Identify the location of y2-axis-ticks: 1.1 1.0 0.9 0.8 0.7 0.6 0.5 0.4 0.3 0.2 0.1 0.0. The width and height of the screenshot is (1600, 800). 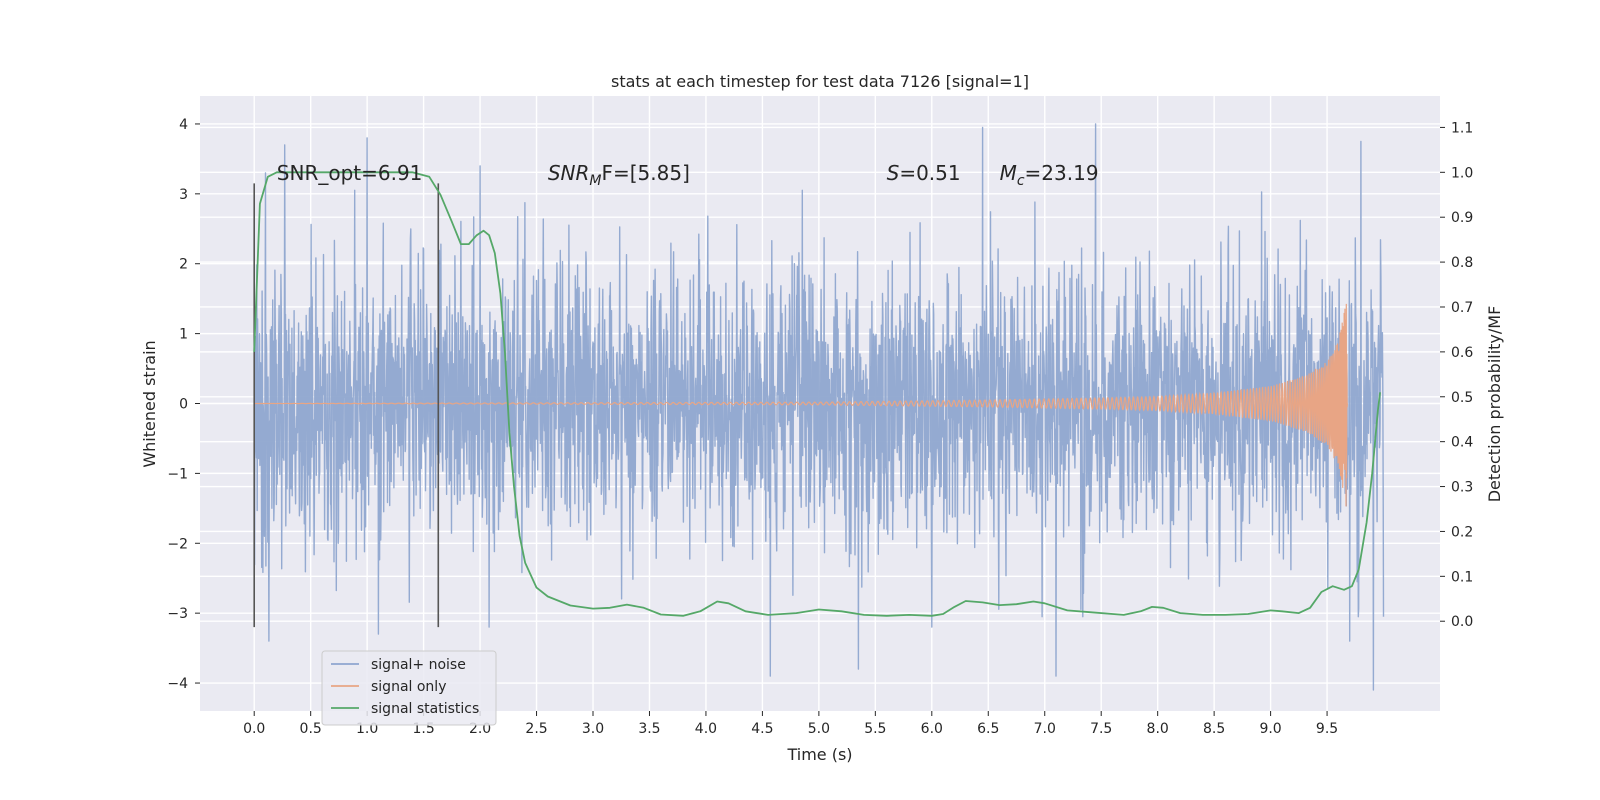
(1456, 375).